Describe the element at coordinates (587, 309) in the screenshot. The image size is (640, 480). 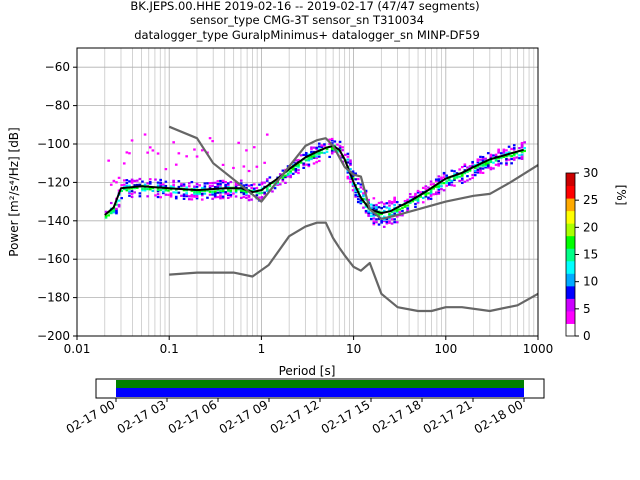
I see `colorbar-tick-label: 5` at that location.